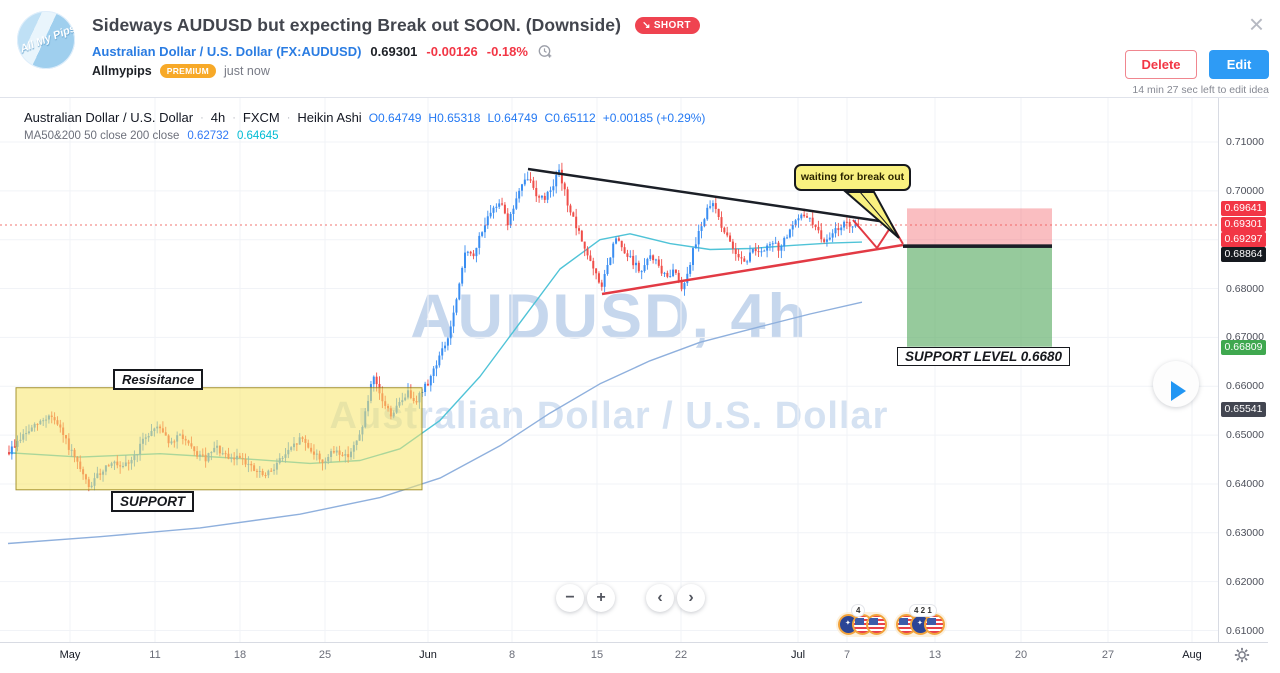 This screenshot has width=1280, height=673. I want to click on price-badge: 0.69641, so click(1243, 208).